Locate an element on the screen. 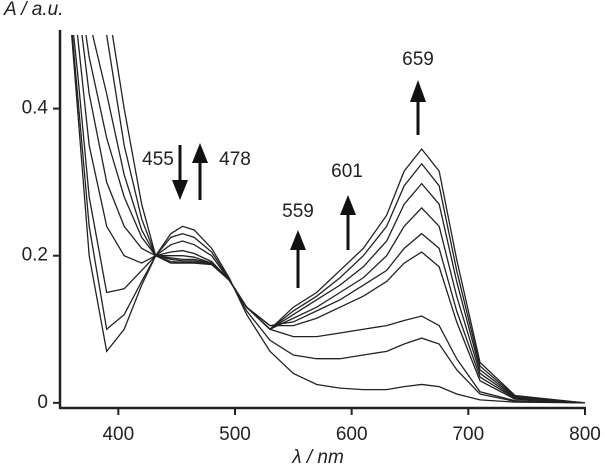  annotation: 478 is located at coordinates (235, 159).